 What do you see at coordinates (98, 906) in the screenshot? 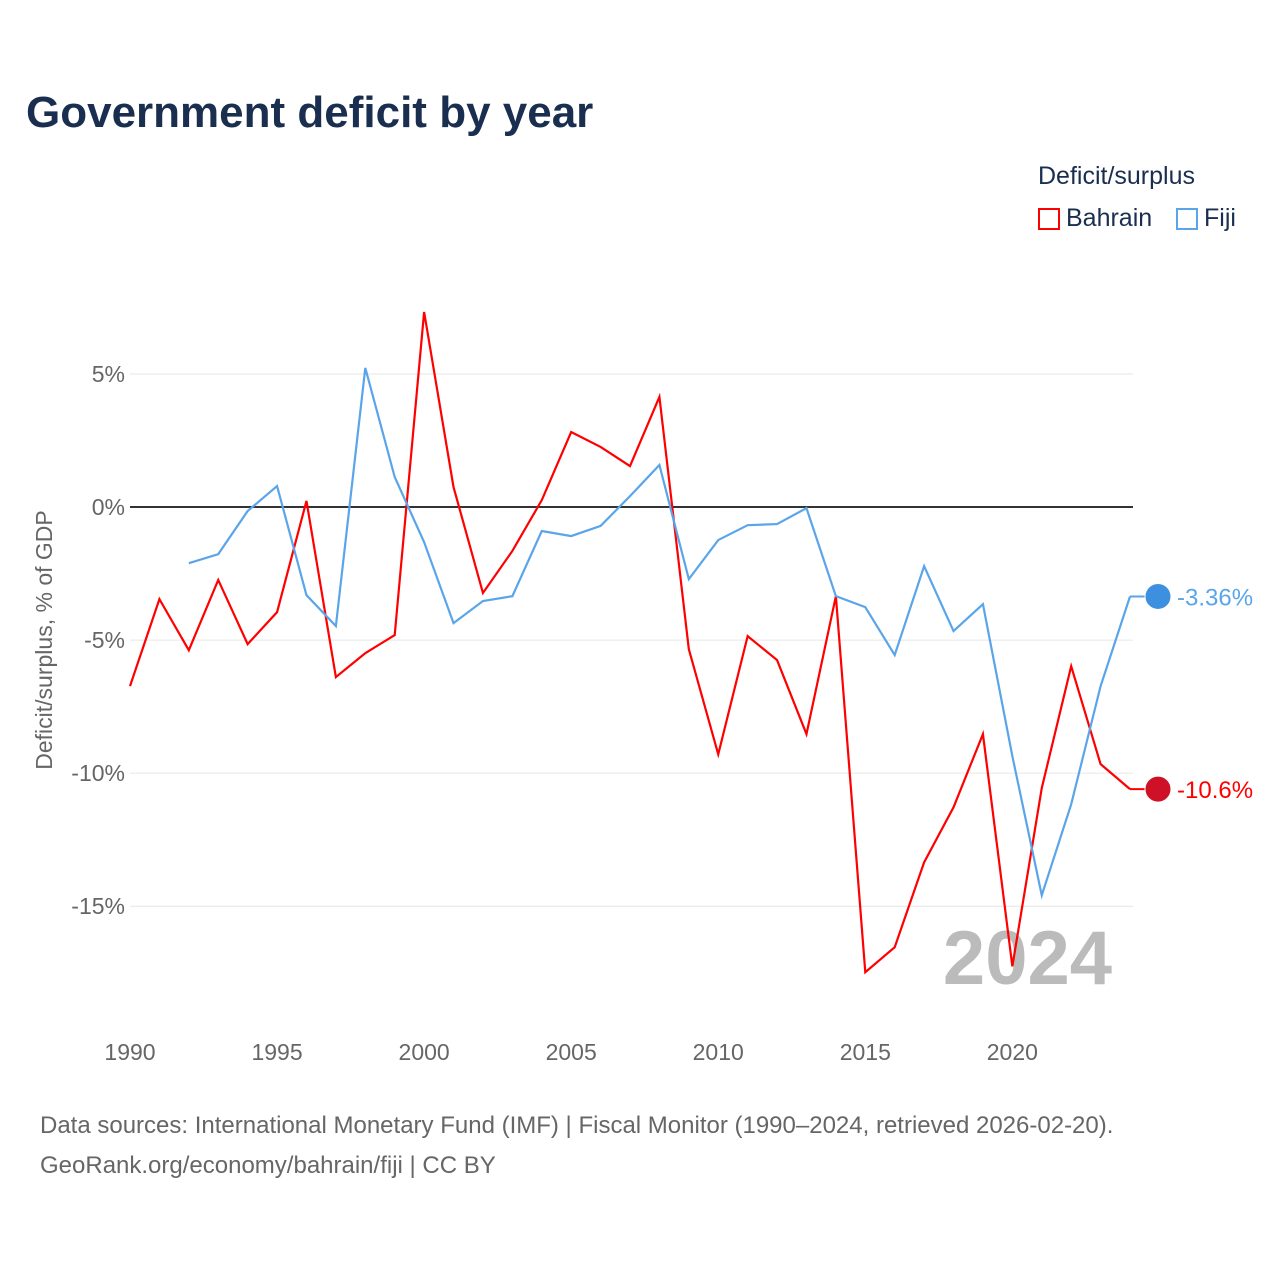
I see `y-tick-label: -15%` at bounding box center [98, 906].